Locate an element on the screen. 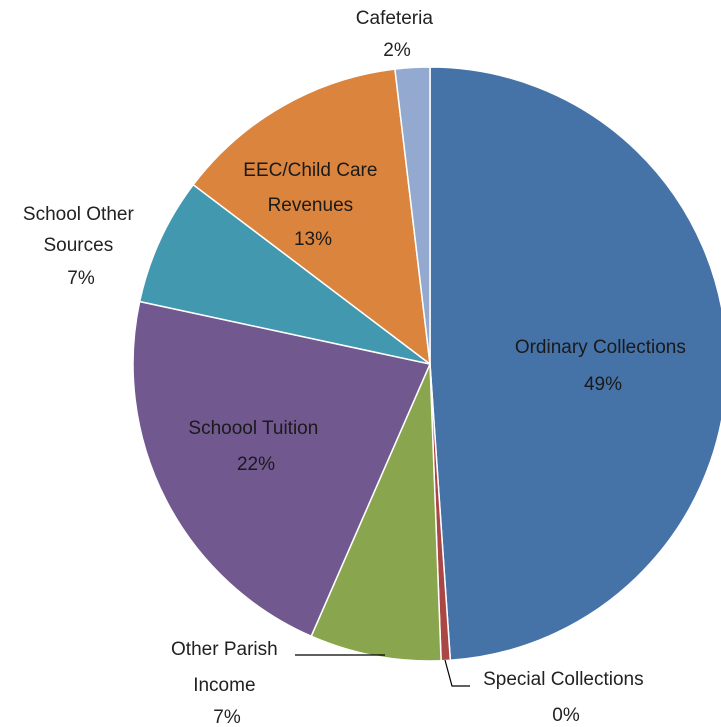  slice-label-other-parish-income-line2: Income is located at coordinates (224, 685).